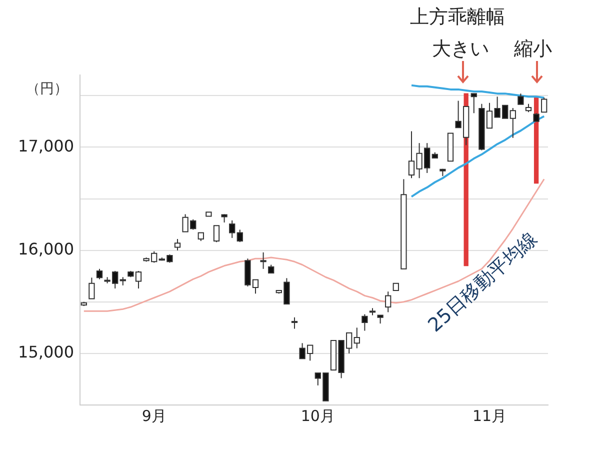 The height and width of the screenshot is (450, 600). What do you see at coordinates (46, 248) in the screenshot?
I see `y-tick-label: 16,000` at bounding box center [46, 248].